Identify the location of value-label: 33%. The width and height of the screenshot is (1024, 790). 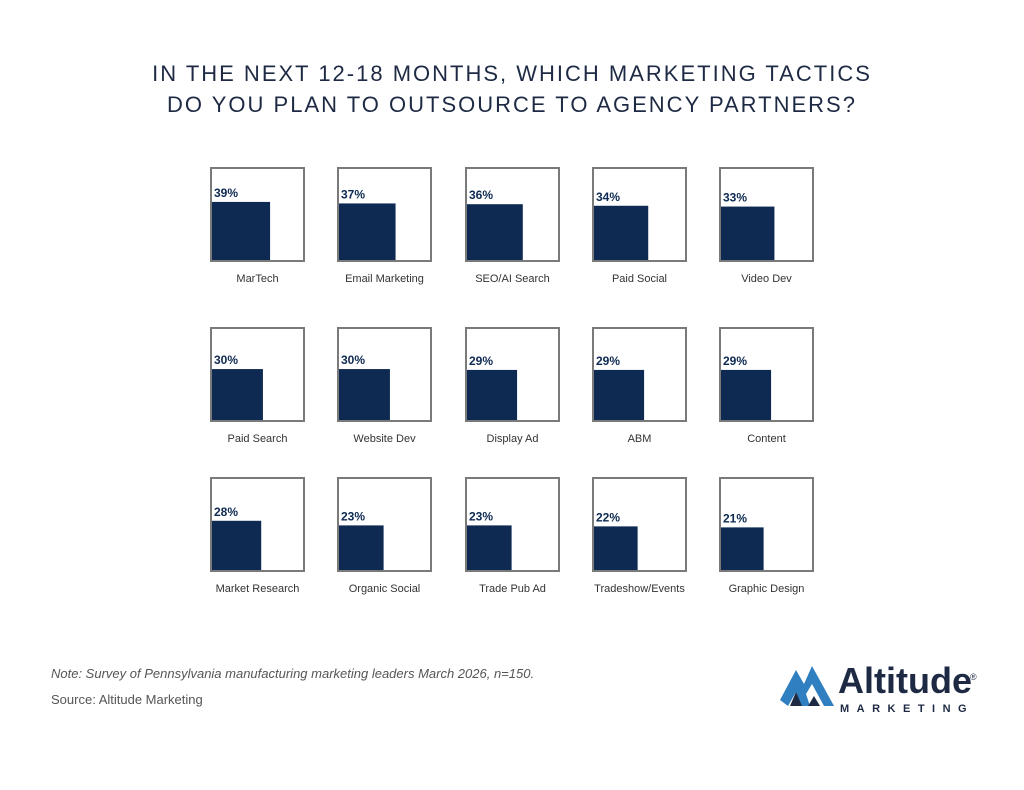
(735, 198).